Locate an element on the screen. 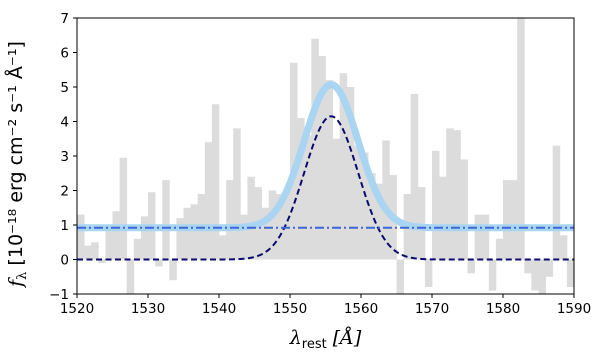  y-axis-symbol: f is located at coordinates (16, 283).